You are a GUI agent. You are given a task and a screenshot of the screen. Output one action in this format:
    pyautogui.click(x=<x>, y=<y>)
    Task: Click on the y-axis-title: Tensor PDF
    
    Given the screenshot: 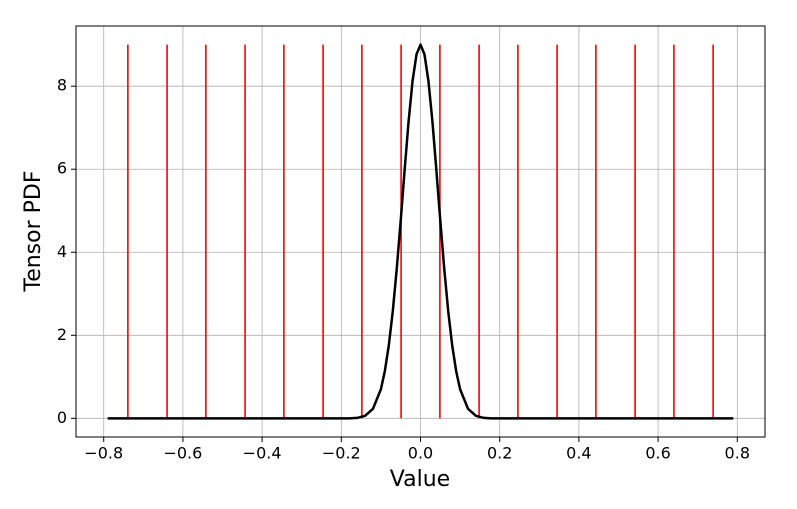 What is the action you would take?
    pyautogui.click(x=33, y=232)
    